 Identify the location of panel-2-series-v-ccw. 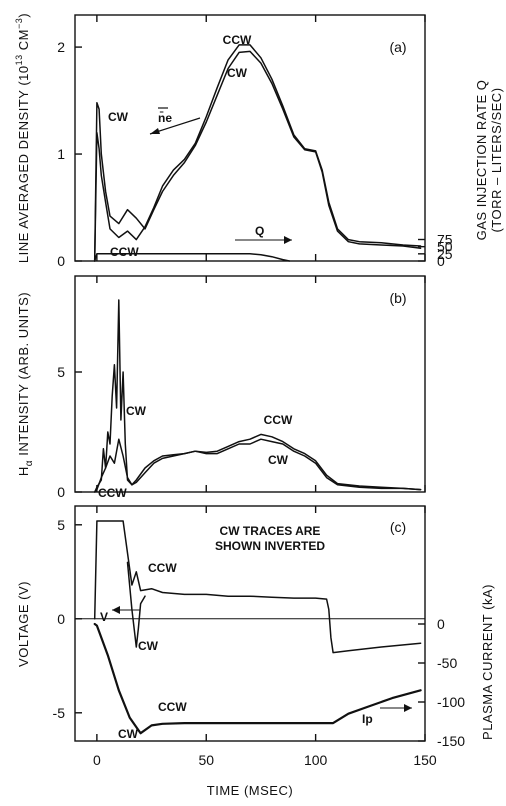
(257, 587).